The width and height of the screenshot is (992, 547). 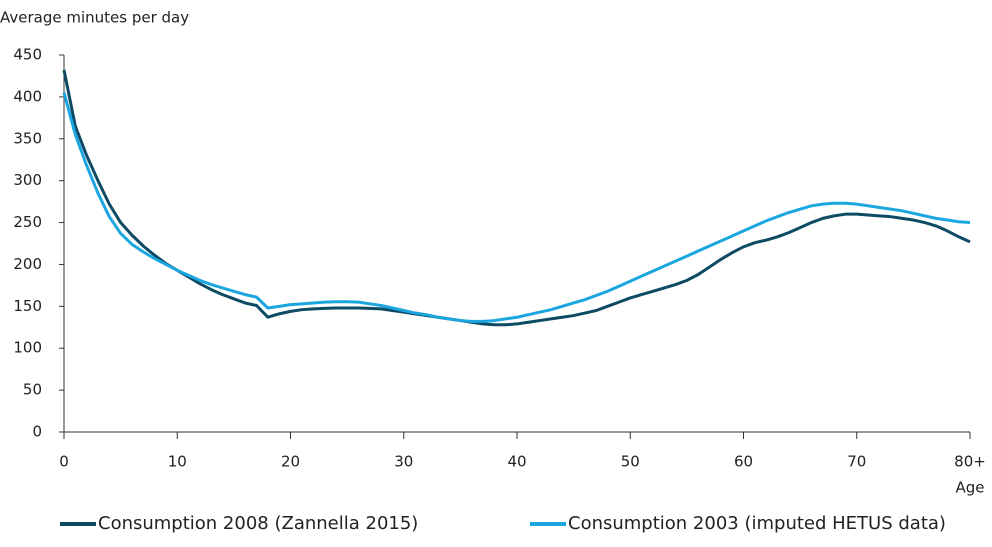 I want to click on x-tick-label: 60, so click(x=743, y=462).